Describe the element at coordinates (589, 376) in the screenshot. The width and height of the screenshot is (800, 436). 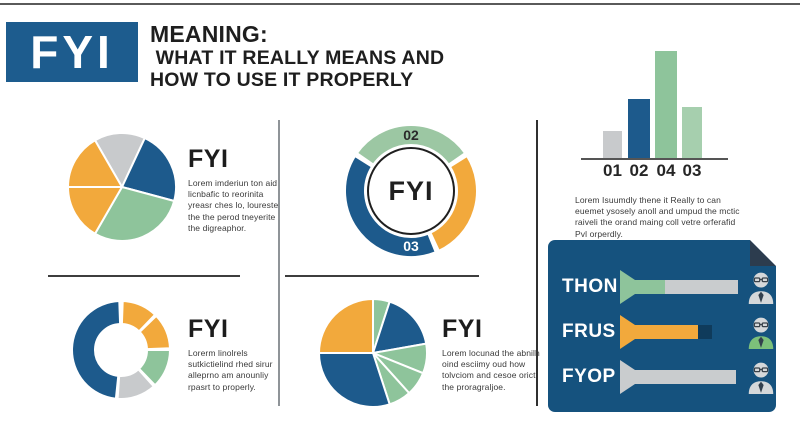
I see `funnel-row-label: FYOP` at that location.